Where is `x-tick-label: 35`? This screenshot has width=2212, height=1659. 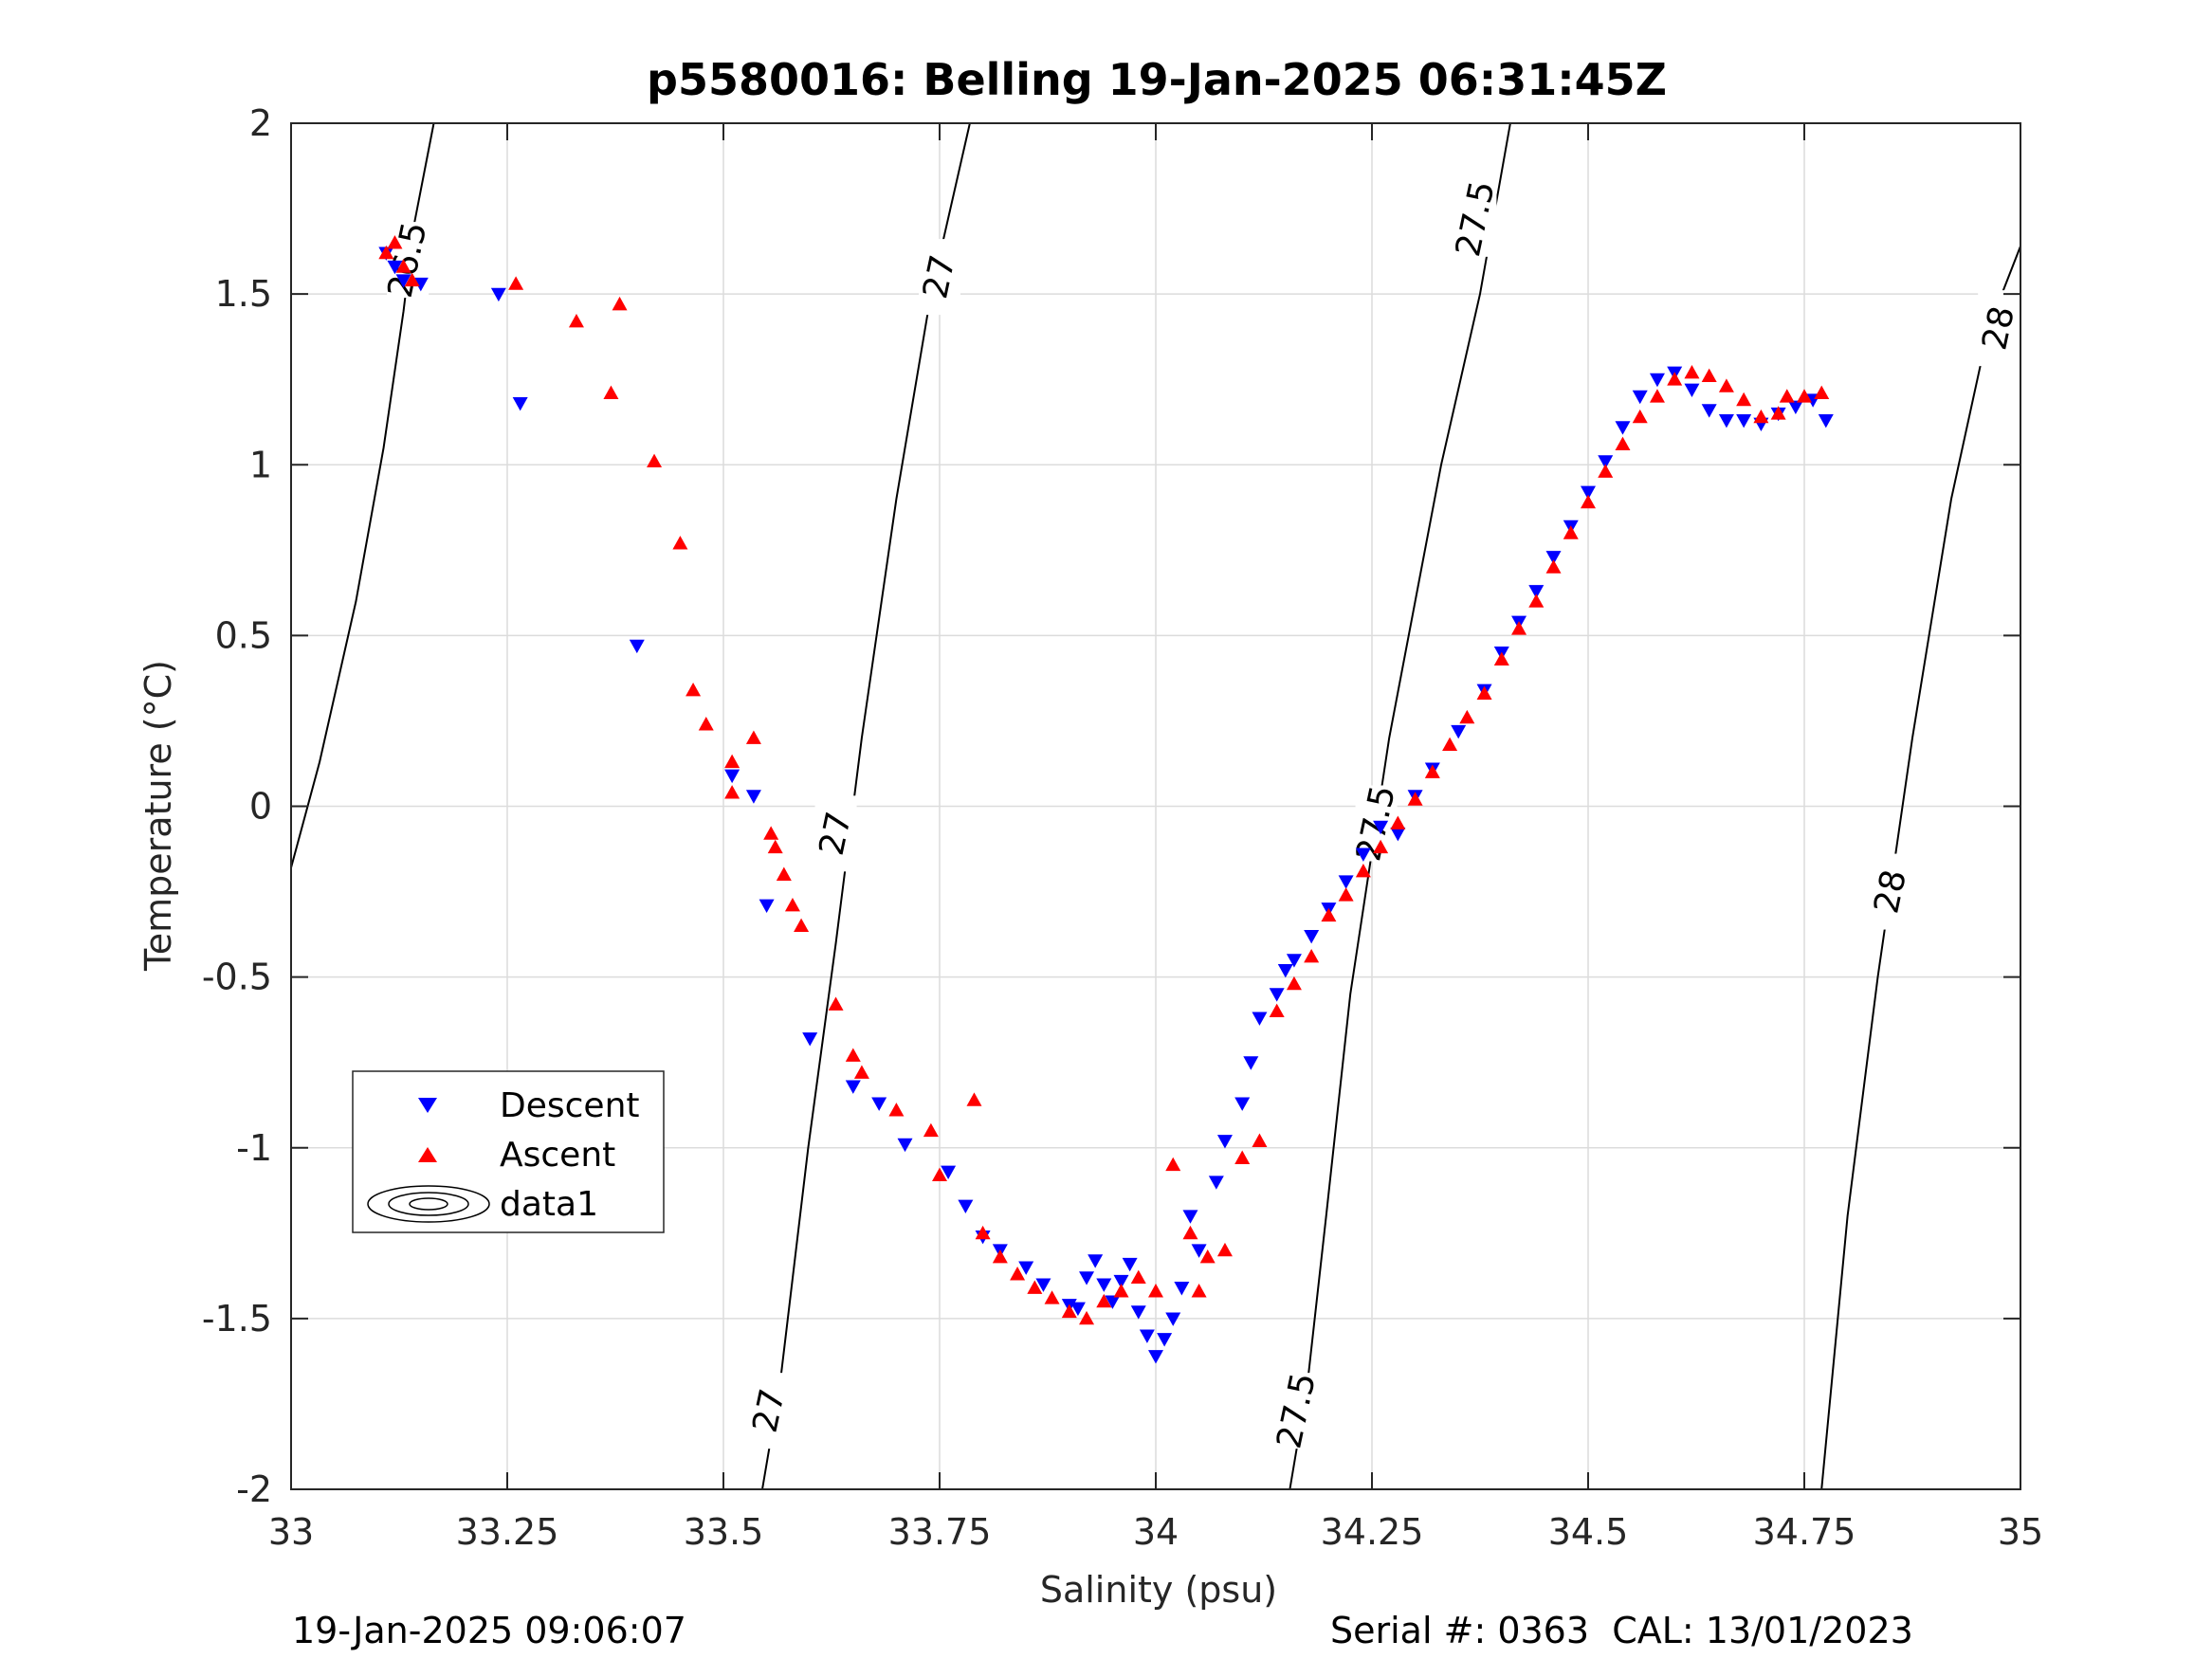 x-tick-label: 35 is located at coordinates (2020, 1532).